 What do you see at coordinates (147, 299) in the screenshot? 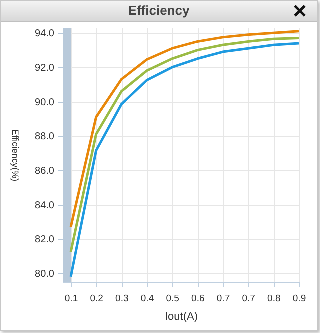
I see `x-tick-label: 0.4` at bounding box center [147, 299].